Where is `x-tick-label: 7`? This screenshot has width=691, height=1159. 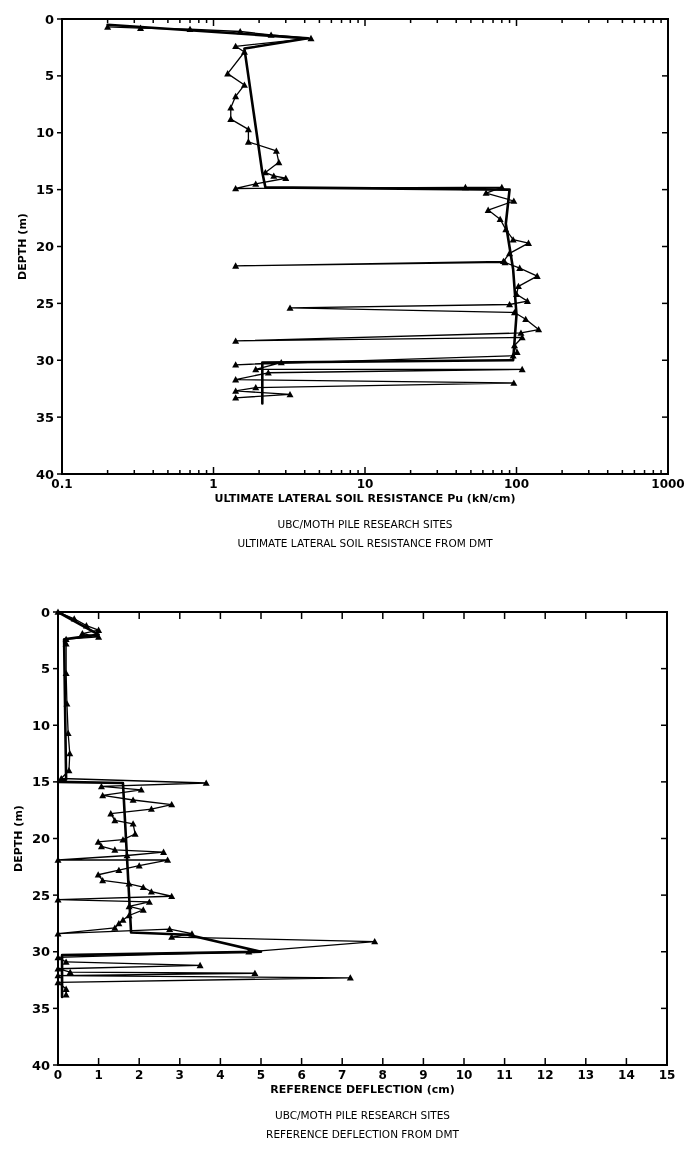 x-tick-label: 7 is located at coordinates (342, 1075).